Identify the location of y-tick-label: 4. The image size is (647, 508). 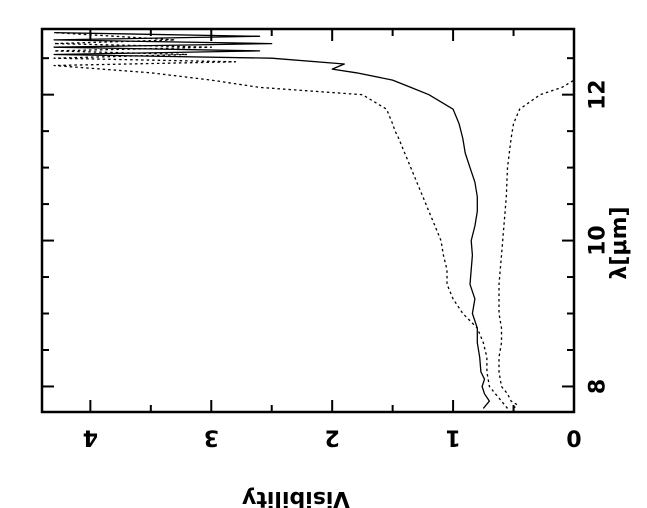
(90, 437).